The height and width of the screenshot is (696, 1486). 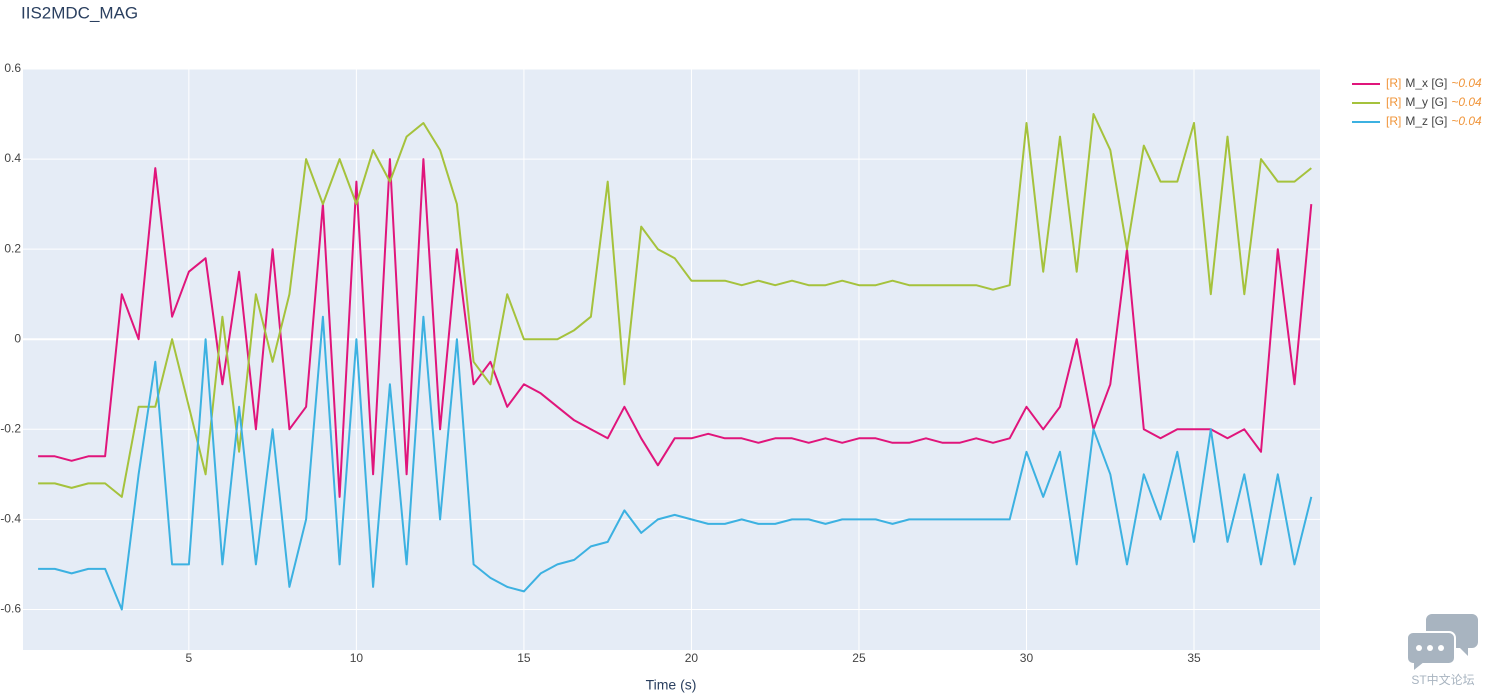 What do you see at coordinates (357, 658) in the screenshot?
I see `x-tick-label: 10` at bounding box center [357, 658].